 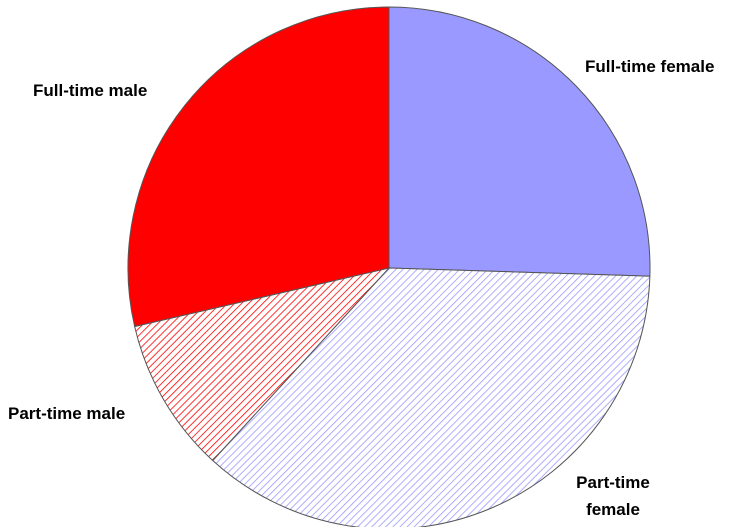 I want to click on slice-label: Part-time male, so click(x=67, y=413).